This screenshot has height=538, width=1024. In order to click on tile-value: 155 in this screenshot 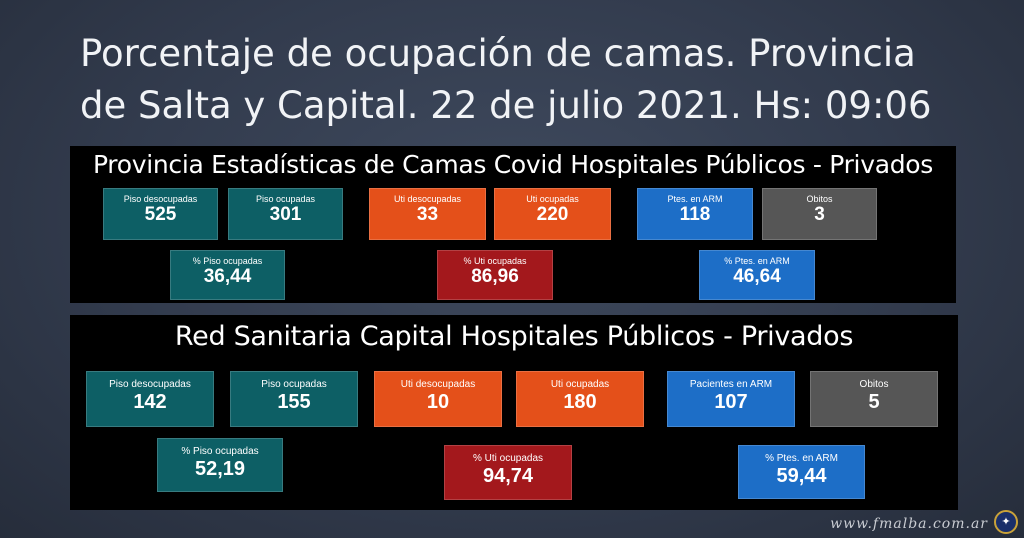, I will do `click(294, 402)`.